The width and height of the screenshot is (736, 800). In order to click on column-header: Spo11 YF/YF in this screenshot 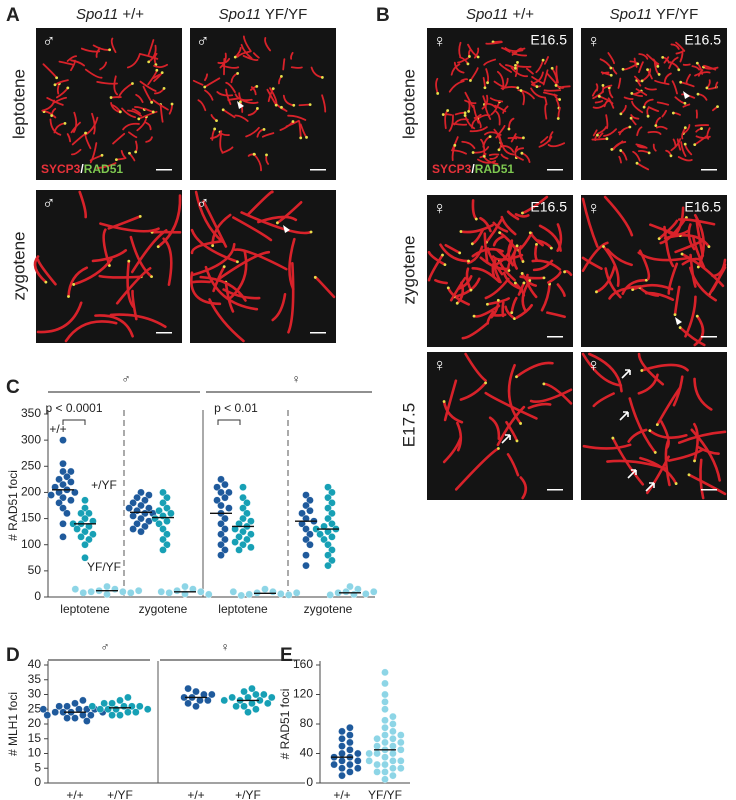, I will do `click(654, 14)`.